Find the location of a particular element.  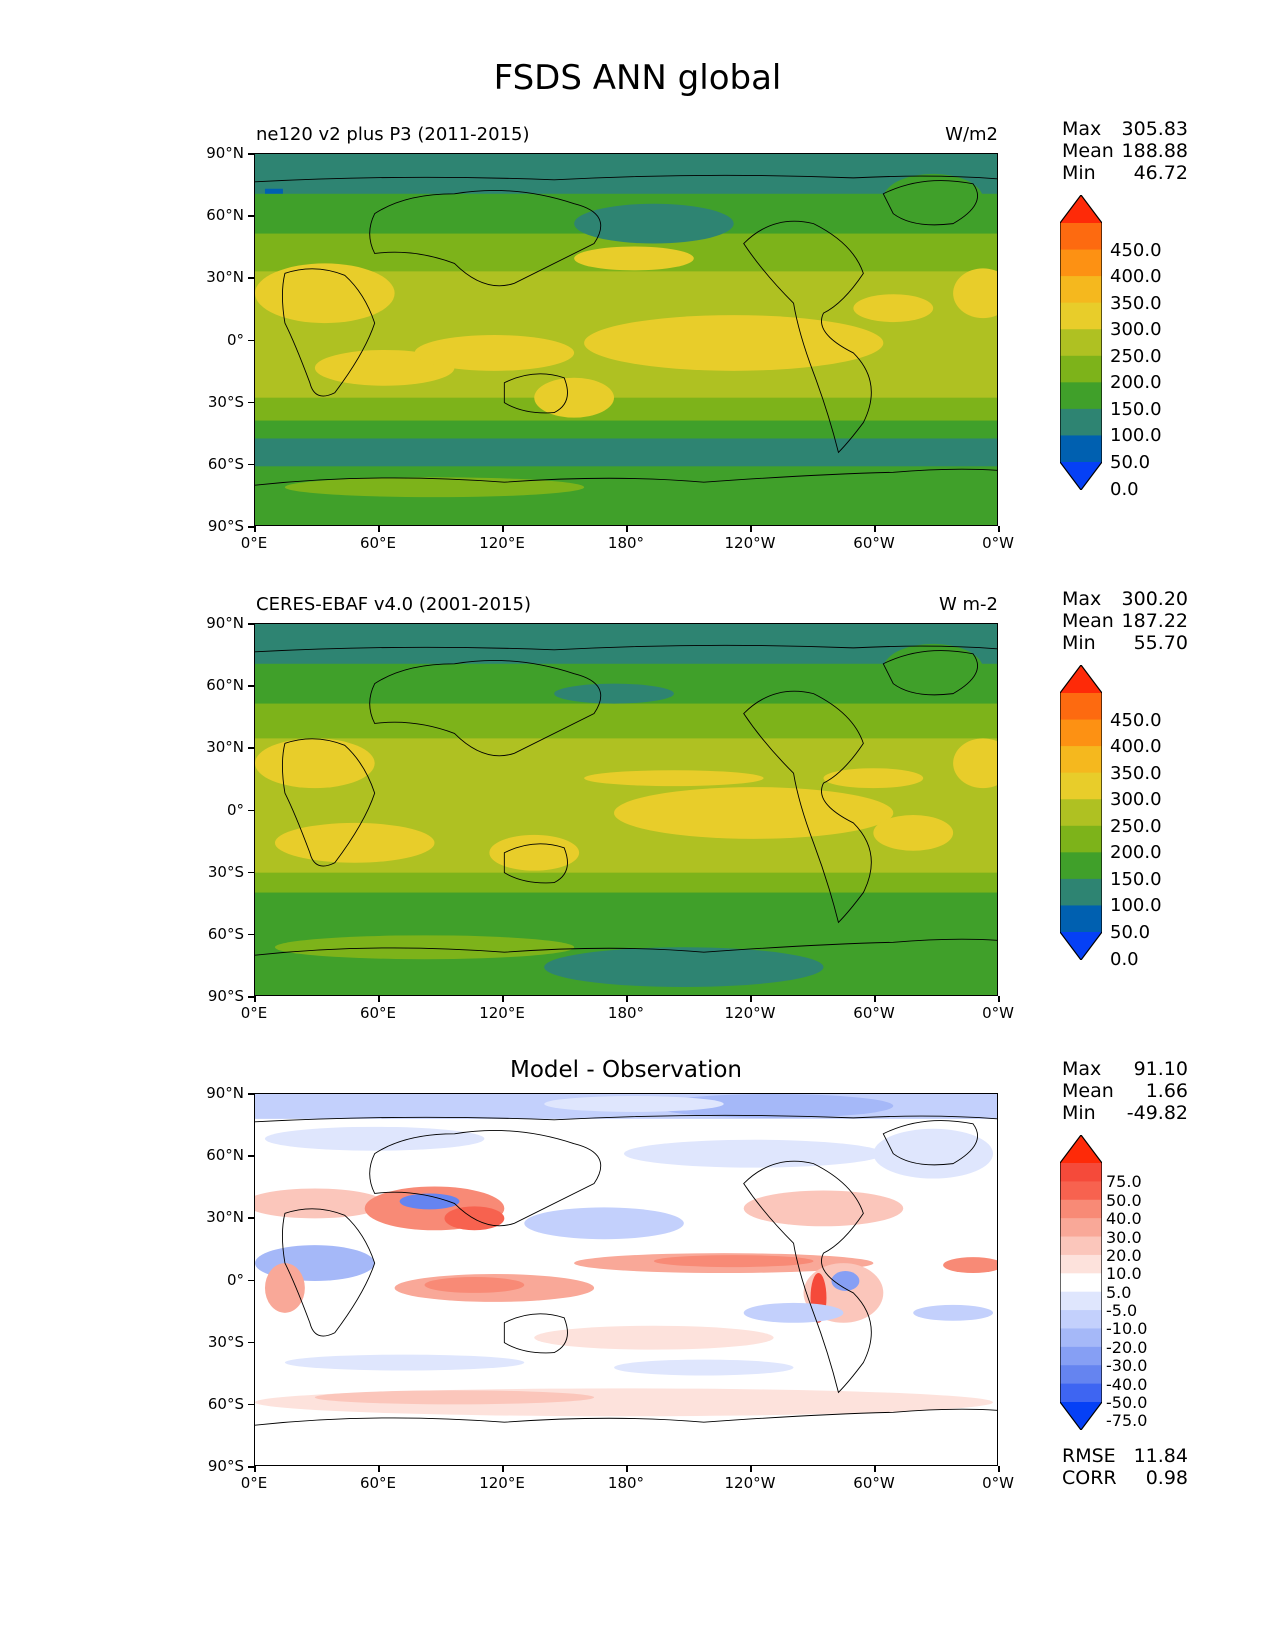

colorbar-tick-label: 400.0 is located at coordinates (1136, 747).